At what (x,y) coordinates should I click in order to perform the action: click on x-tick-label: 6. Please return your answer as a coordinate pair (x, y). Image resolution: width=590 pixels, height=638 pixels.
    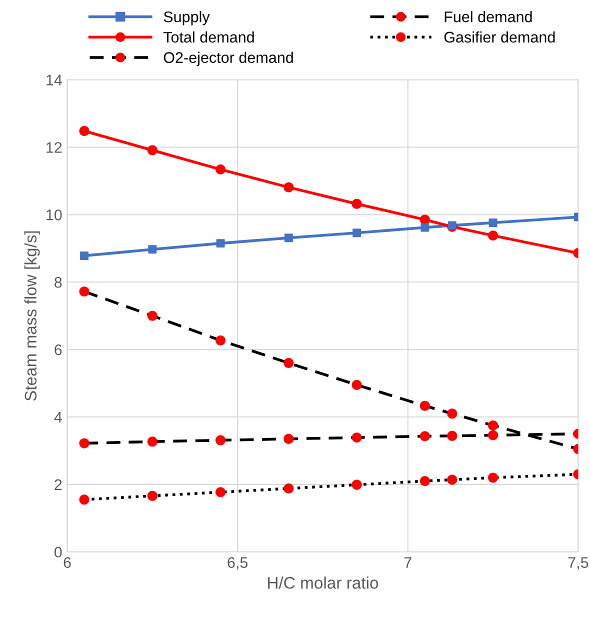
    Looking at the image, I should click on (67, 562).